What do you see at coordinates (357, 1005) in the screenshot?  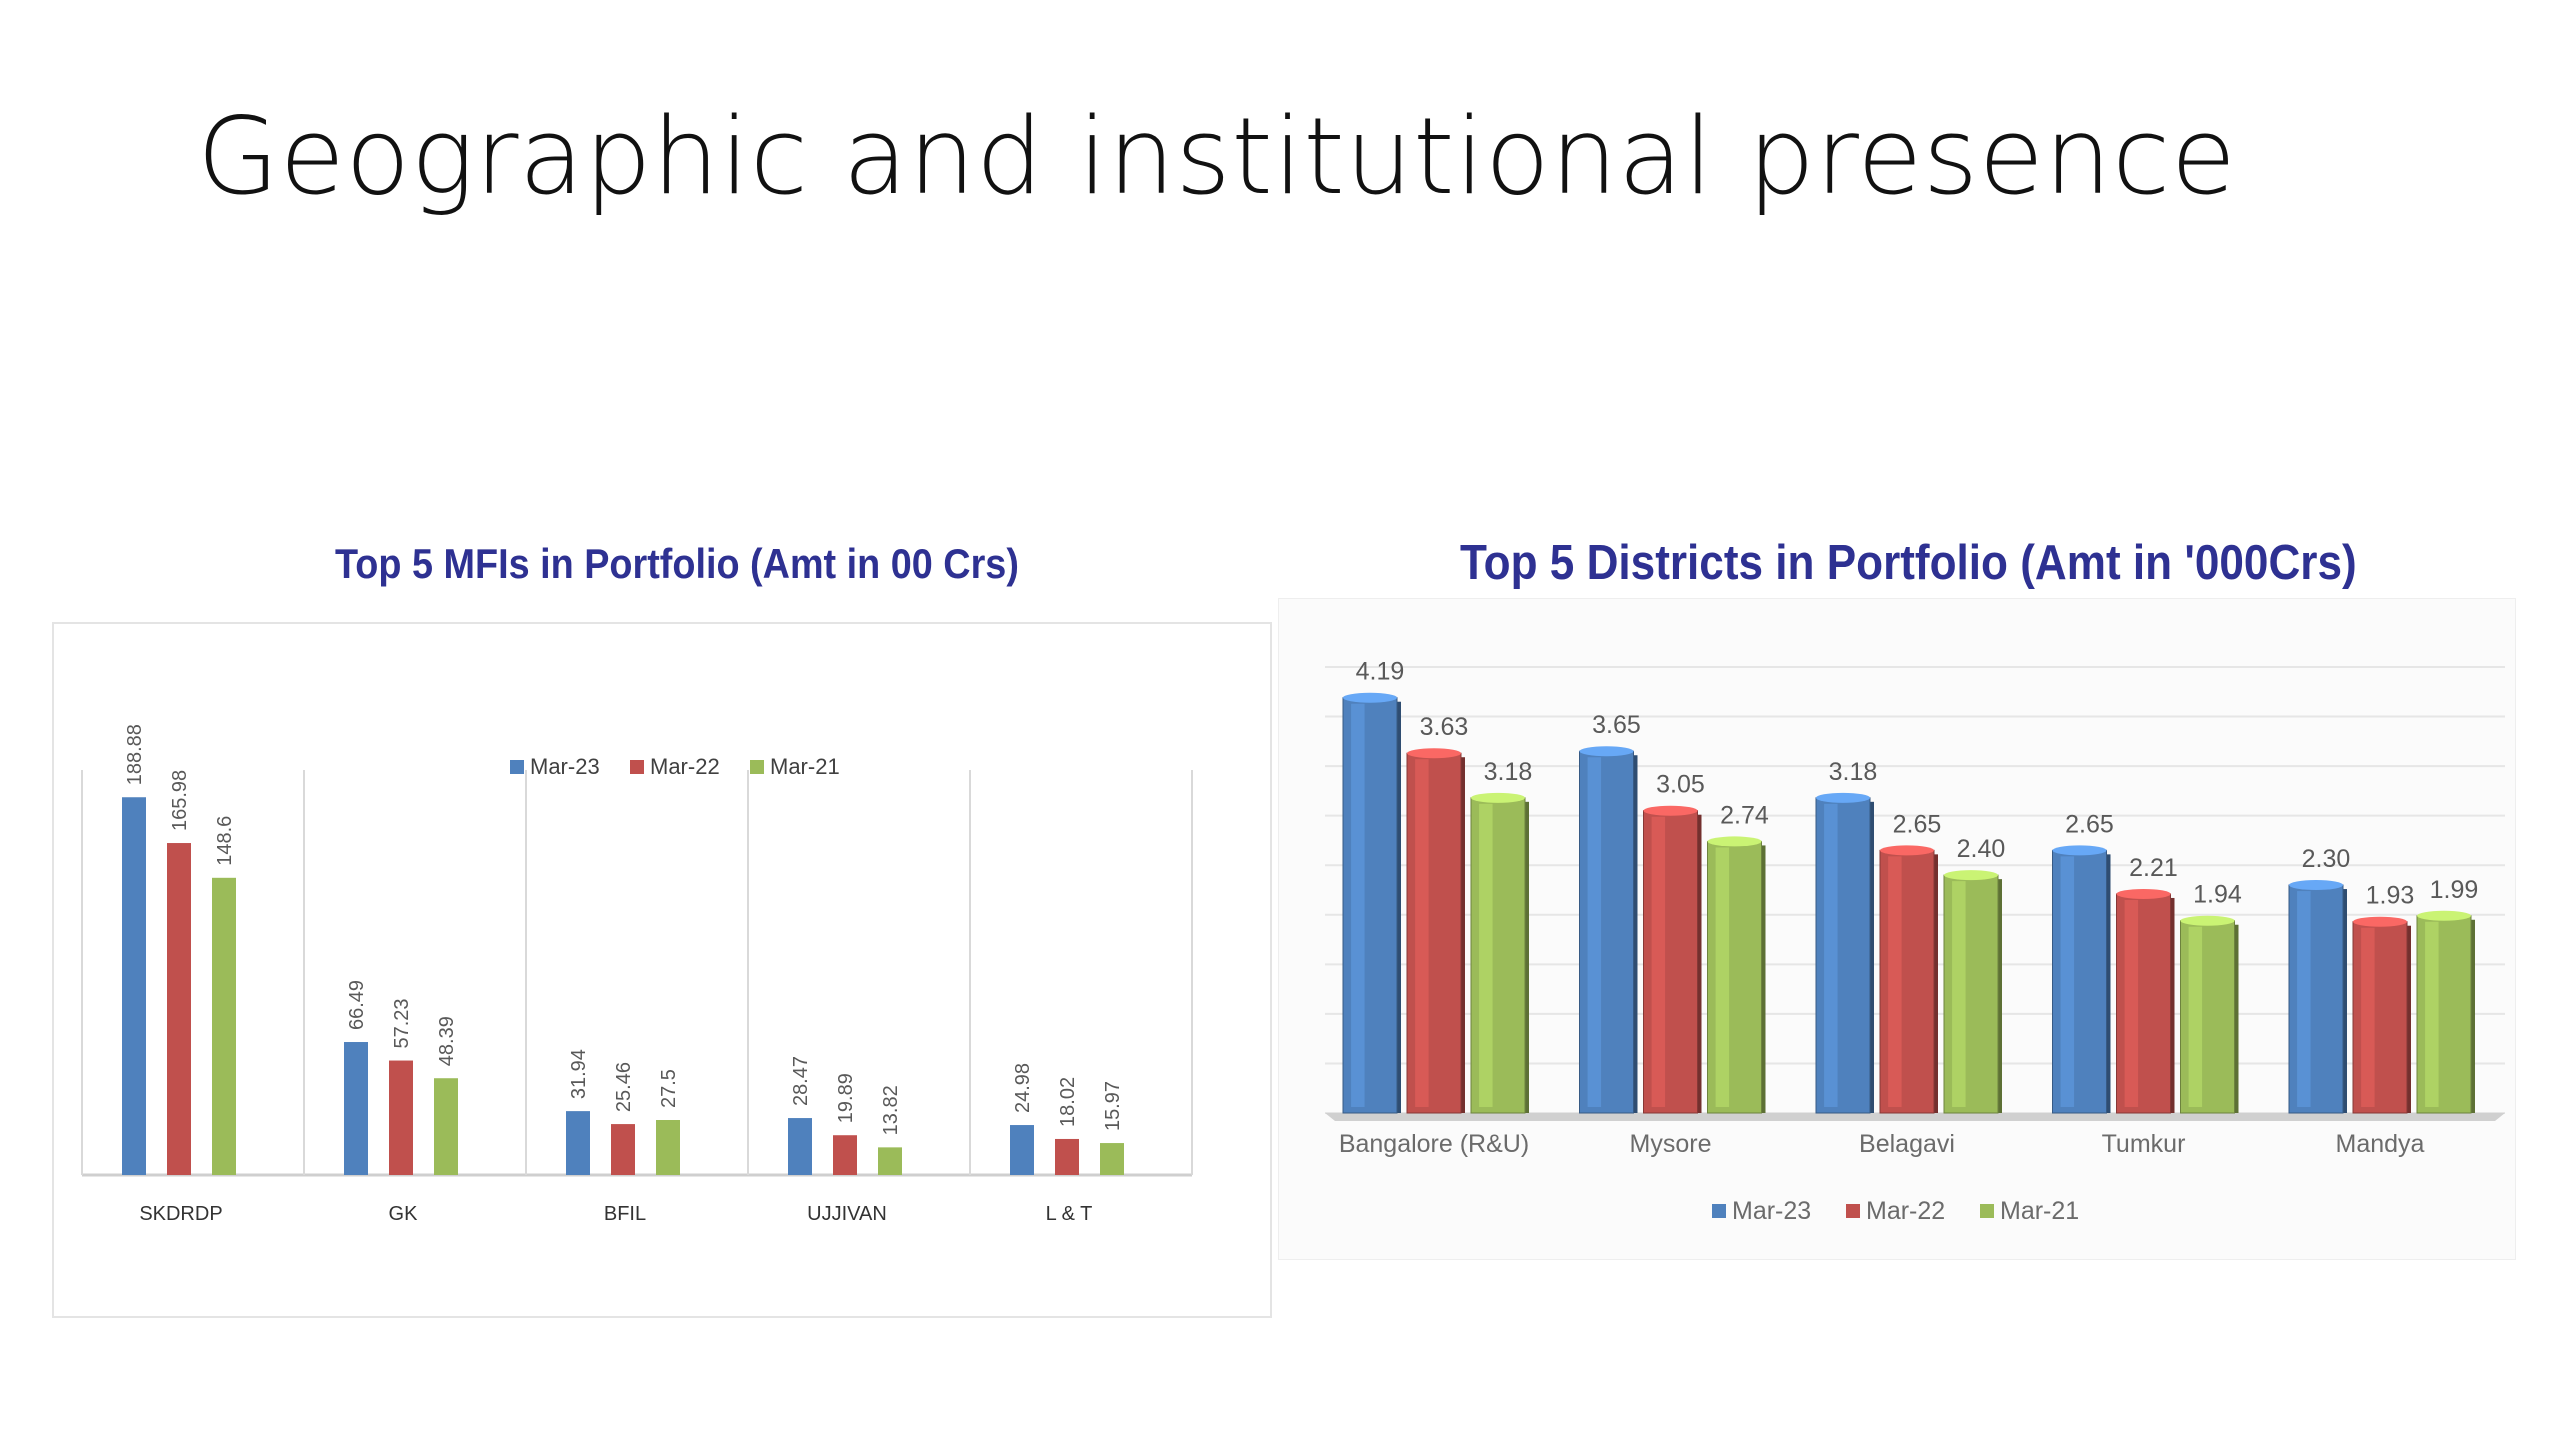 I see `data-label-gk-mar-23: 66.49` at bounding box center [357, 1005].